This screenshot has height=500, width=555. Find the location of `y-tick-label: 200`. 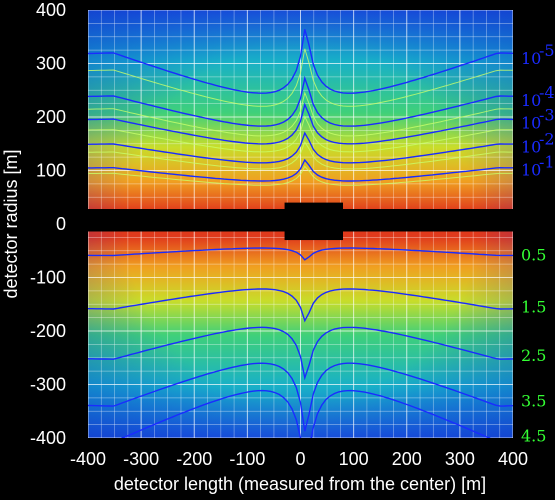

y-tick-label: 200 is located at coordinates (51, 117).